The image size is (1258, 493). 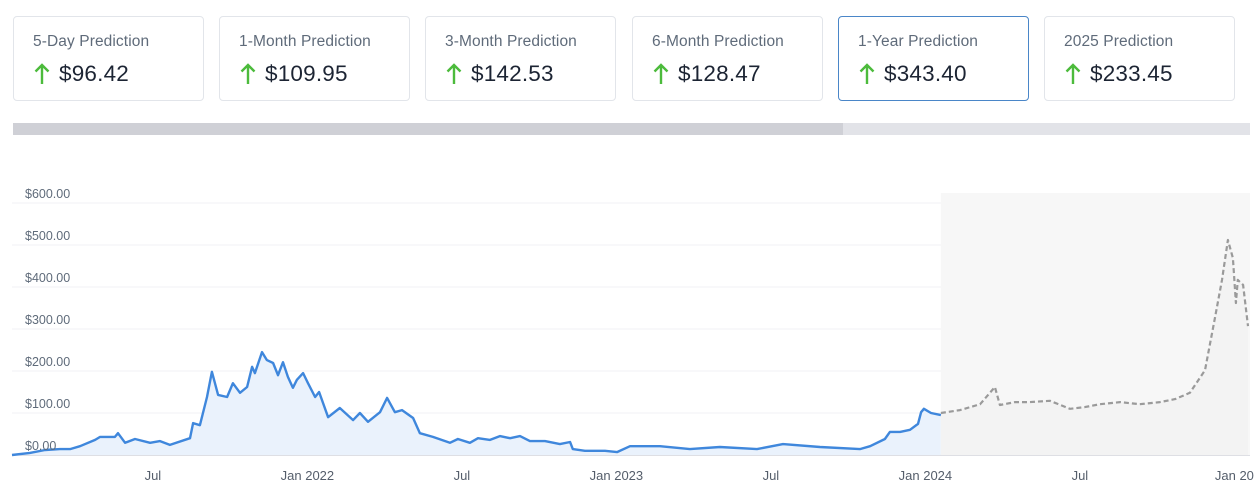 I want to click on card-3-month-prediction: 3-Month Prediction $142.53, so click(x=520, y=58).